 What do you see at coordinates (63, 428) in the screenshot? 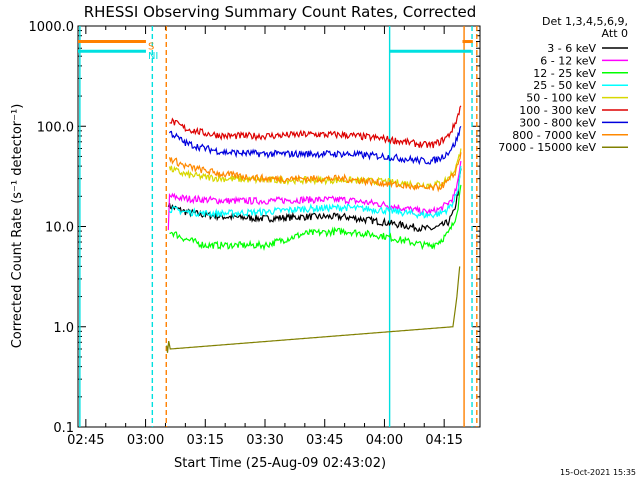
I see `y-tick-label: 0.1` at bounding box center [63, 428].